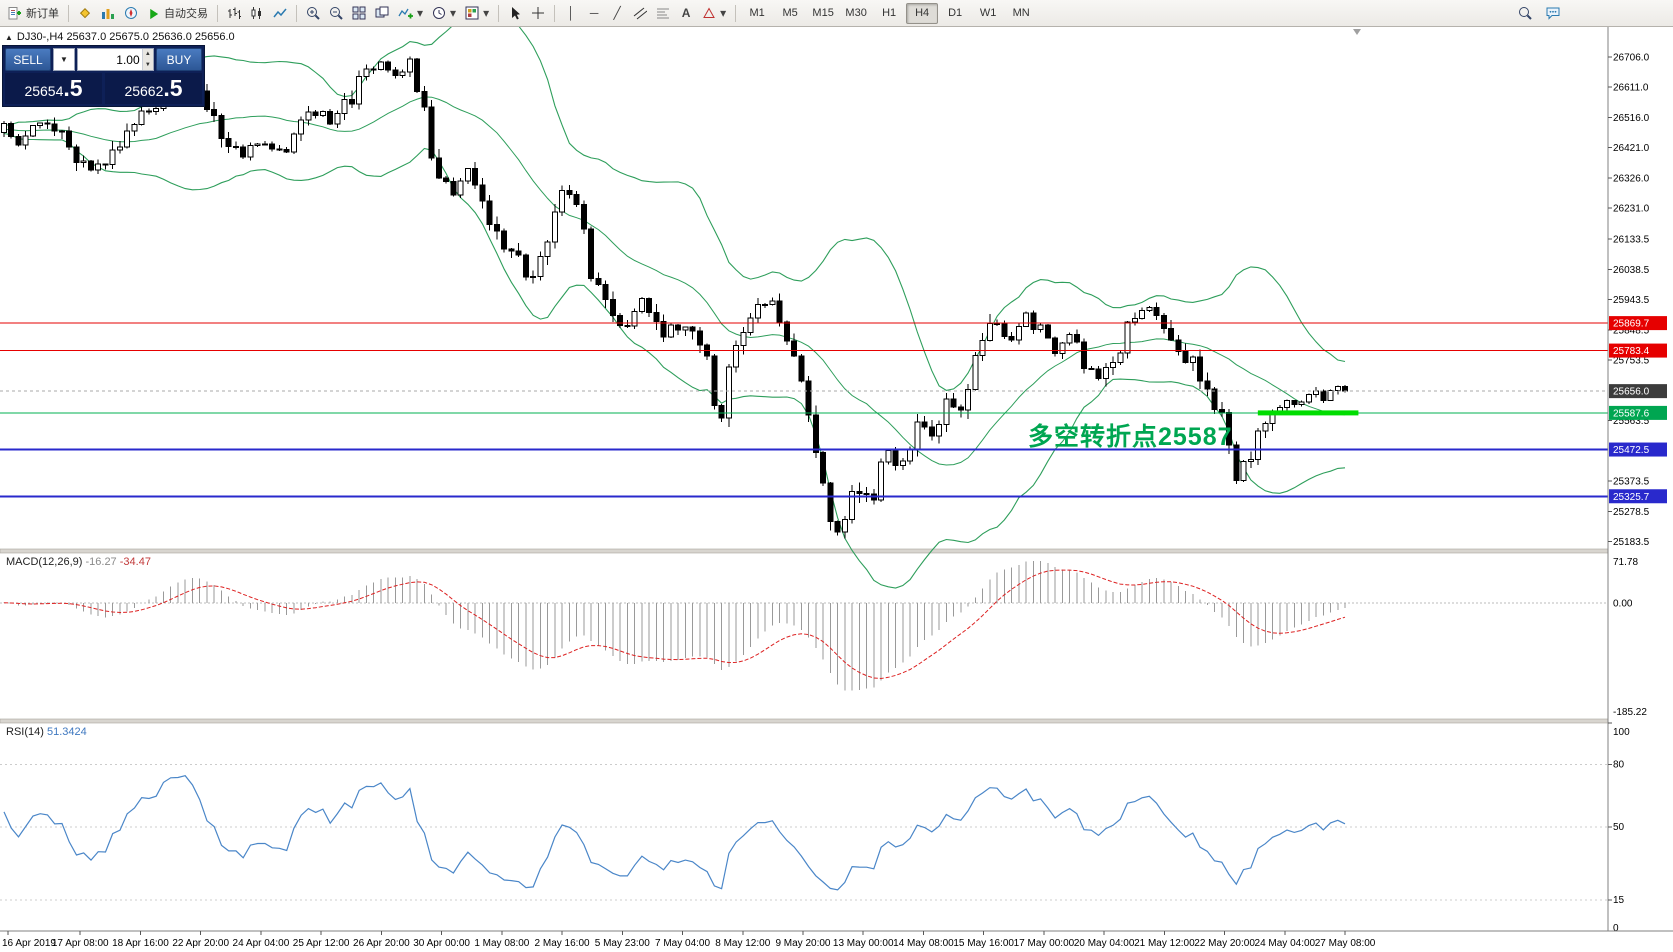  I want to click on mql-editor-button, so click(85, 13).